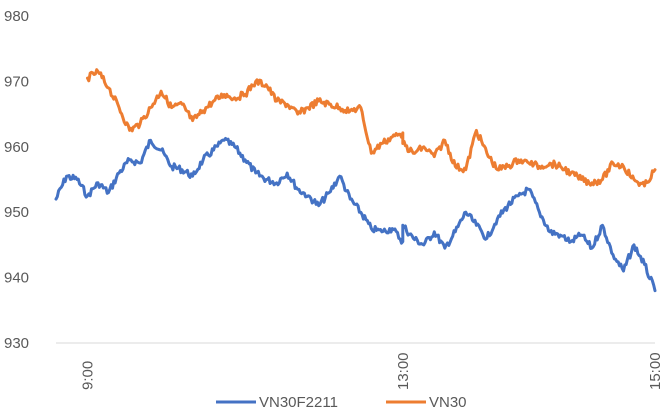 The width and height of the screenshot is (660, 416). Describe the element at coordinates (16, 16) in the screenshot. I see `y-tick-label: 980` at that location.